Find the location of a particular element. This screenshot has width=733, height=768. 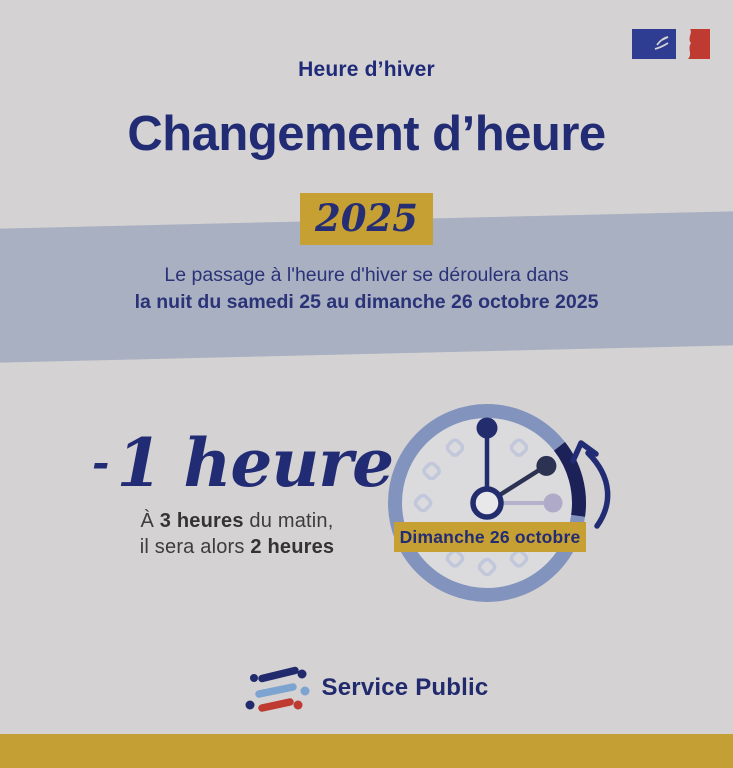

one-hour-value: 1 heure is located at coordinates (255, 463).